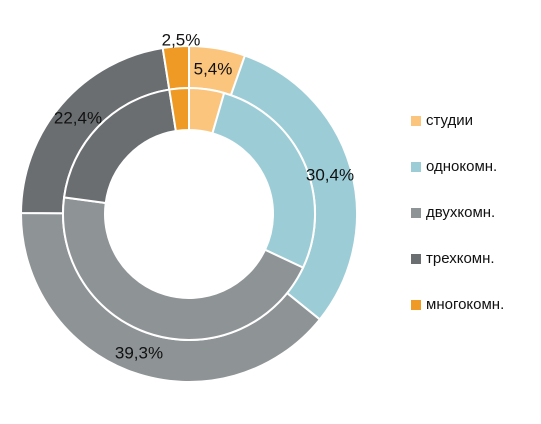 The image size is (541, 424). Describe the element at coordinates (181, 39) in the screenshot. I see `data-label-5: 2,5%` at that location.